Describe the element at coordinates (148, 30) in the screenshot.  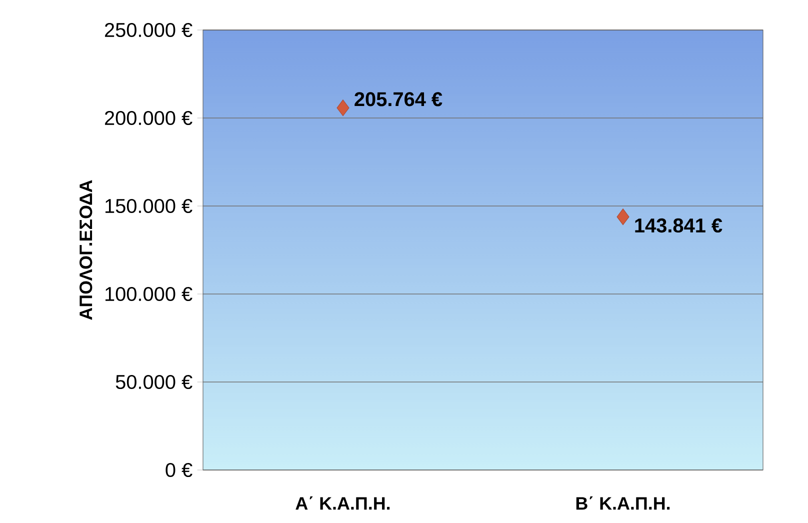
I see `y-tick-label: 250.000 €` at that location.